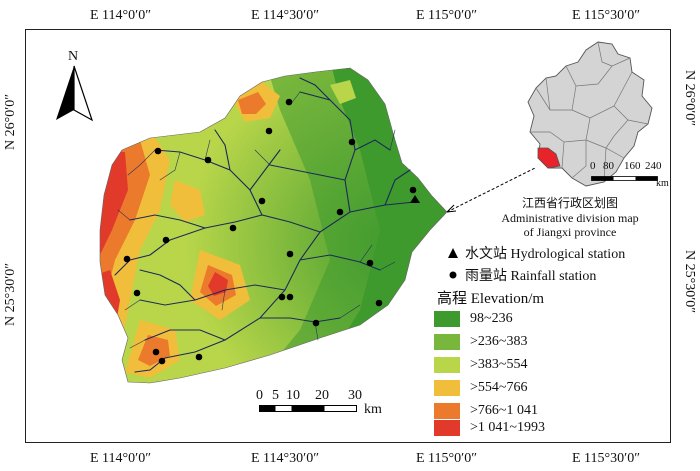 The image size is (700, 471). Describe the element at coordinates (606, 458) in the screenshot. I see `bottom-lon-label-4: E 115°30′0″` at that location.